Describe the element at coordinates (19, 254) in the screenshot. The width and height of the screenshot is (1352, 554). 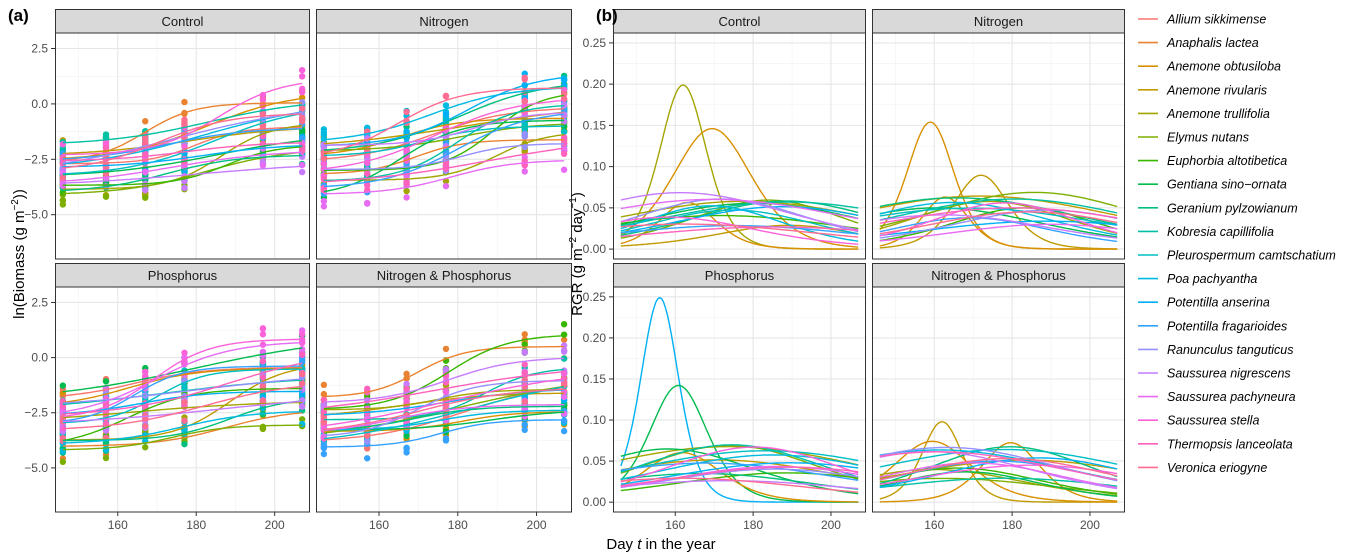
I see `panel-a-y-axis-title: ln(Biomass (g m−2))` at that location.